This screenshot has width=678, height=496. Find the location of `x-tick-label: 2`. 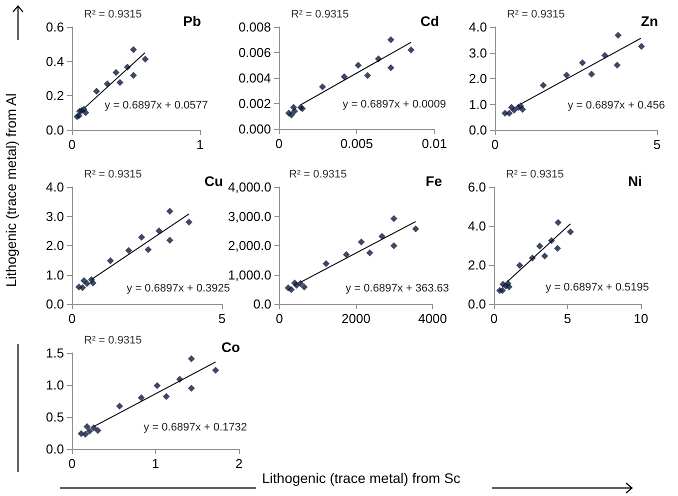

x-tick-label: 2 is located at coordinates (239, 463).